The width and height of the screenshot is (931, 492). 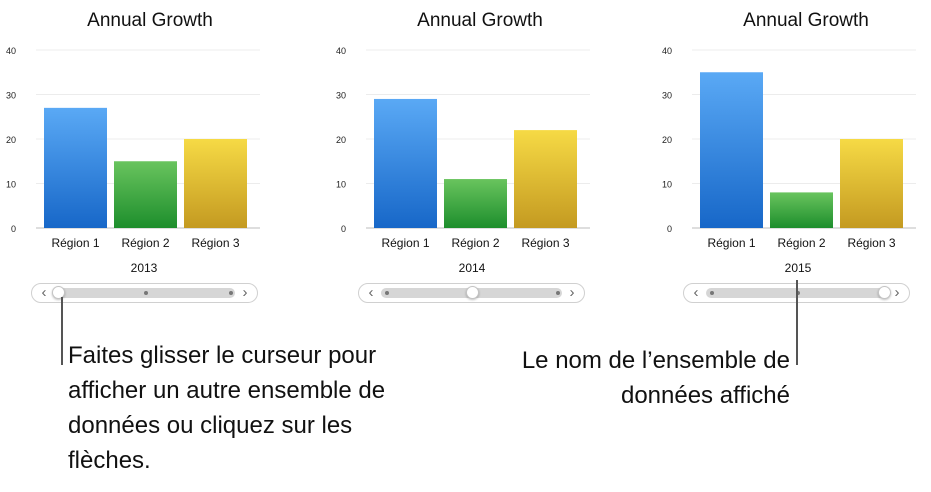 I want to click on dataset-name: 2014, so click(x=472, y=268).